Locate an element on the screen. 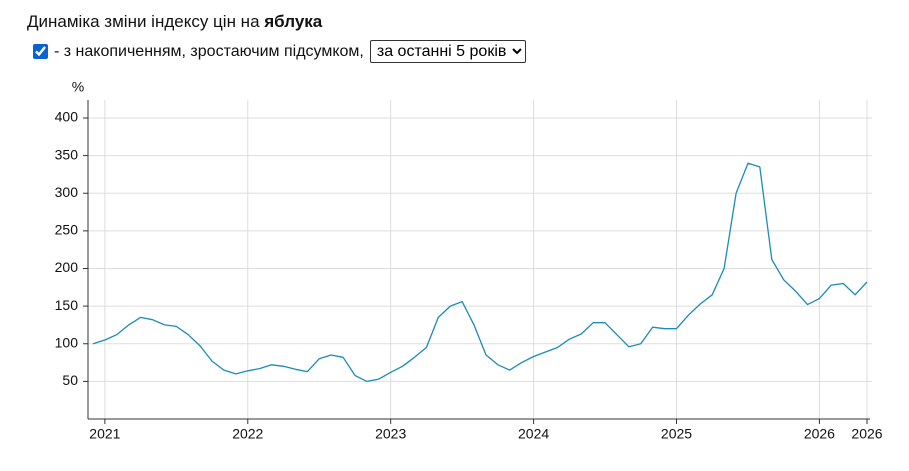 The image size is (909, 471). title: Динаміка зміни індексу цін на is located at coordinates (143, 21).